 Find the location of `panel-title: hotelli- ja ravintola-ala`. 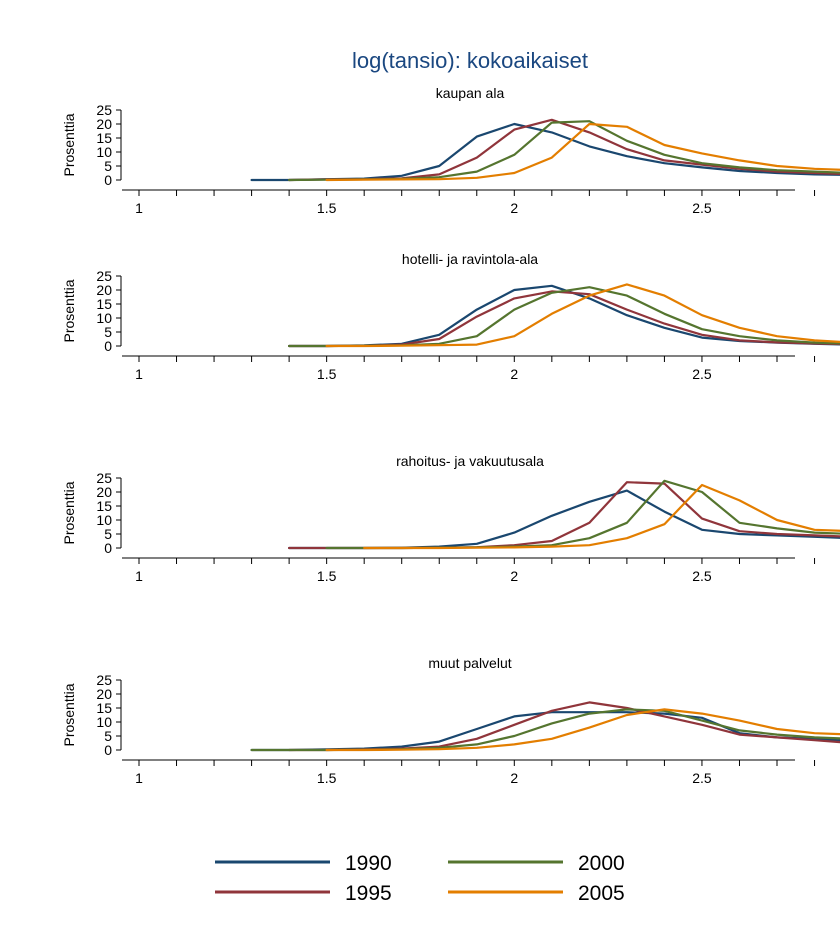

panel-title: hotelli- ja ravintola-ala is located at coordinates (470, 259).